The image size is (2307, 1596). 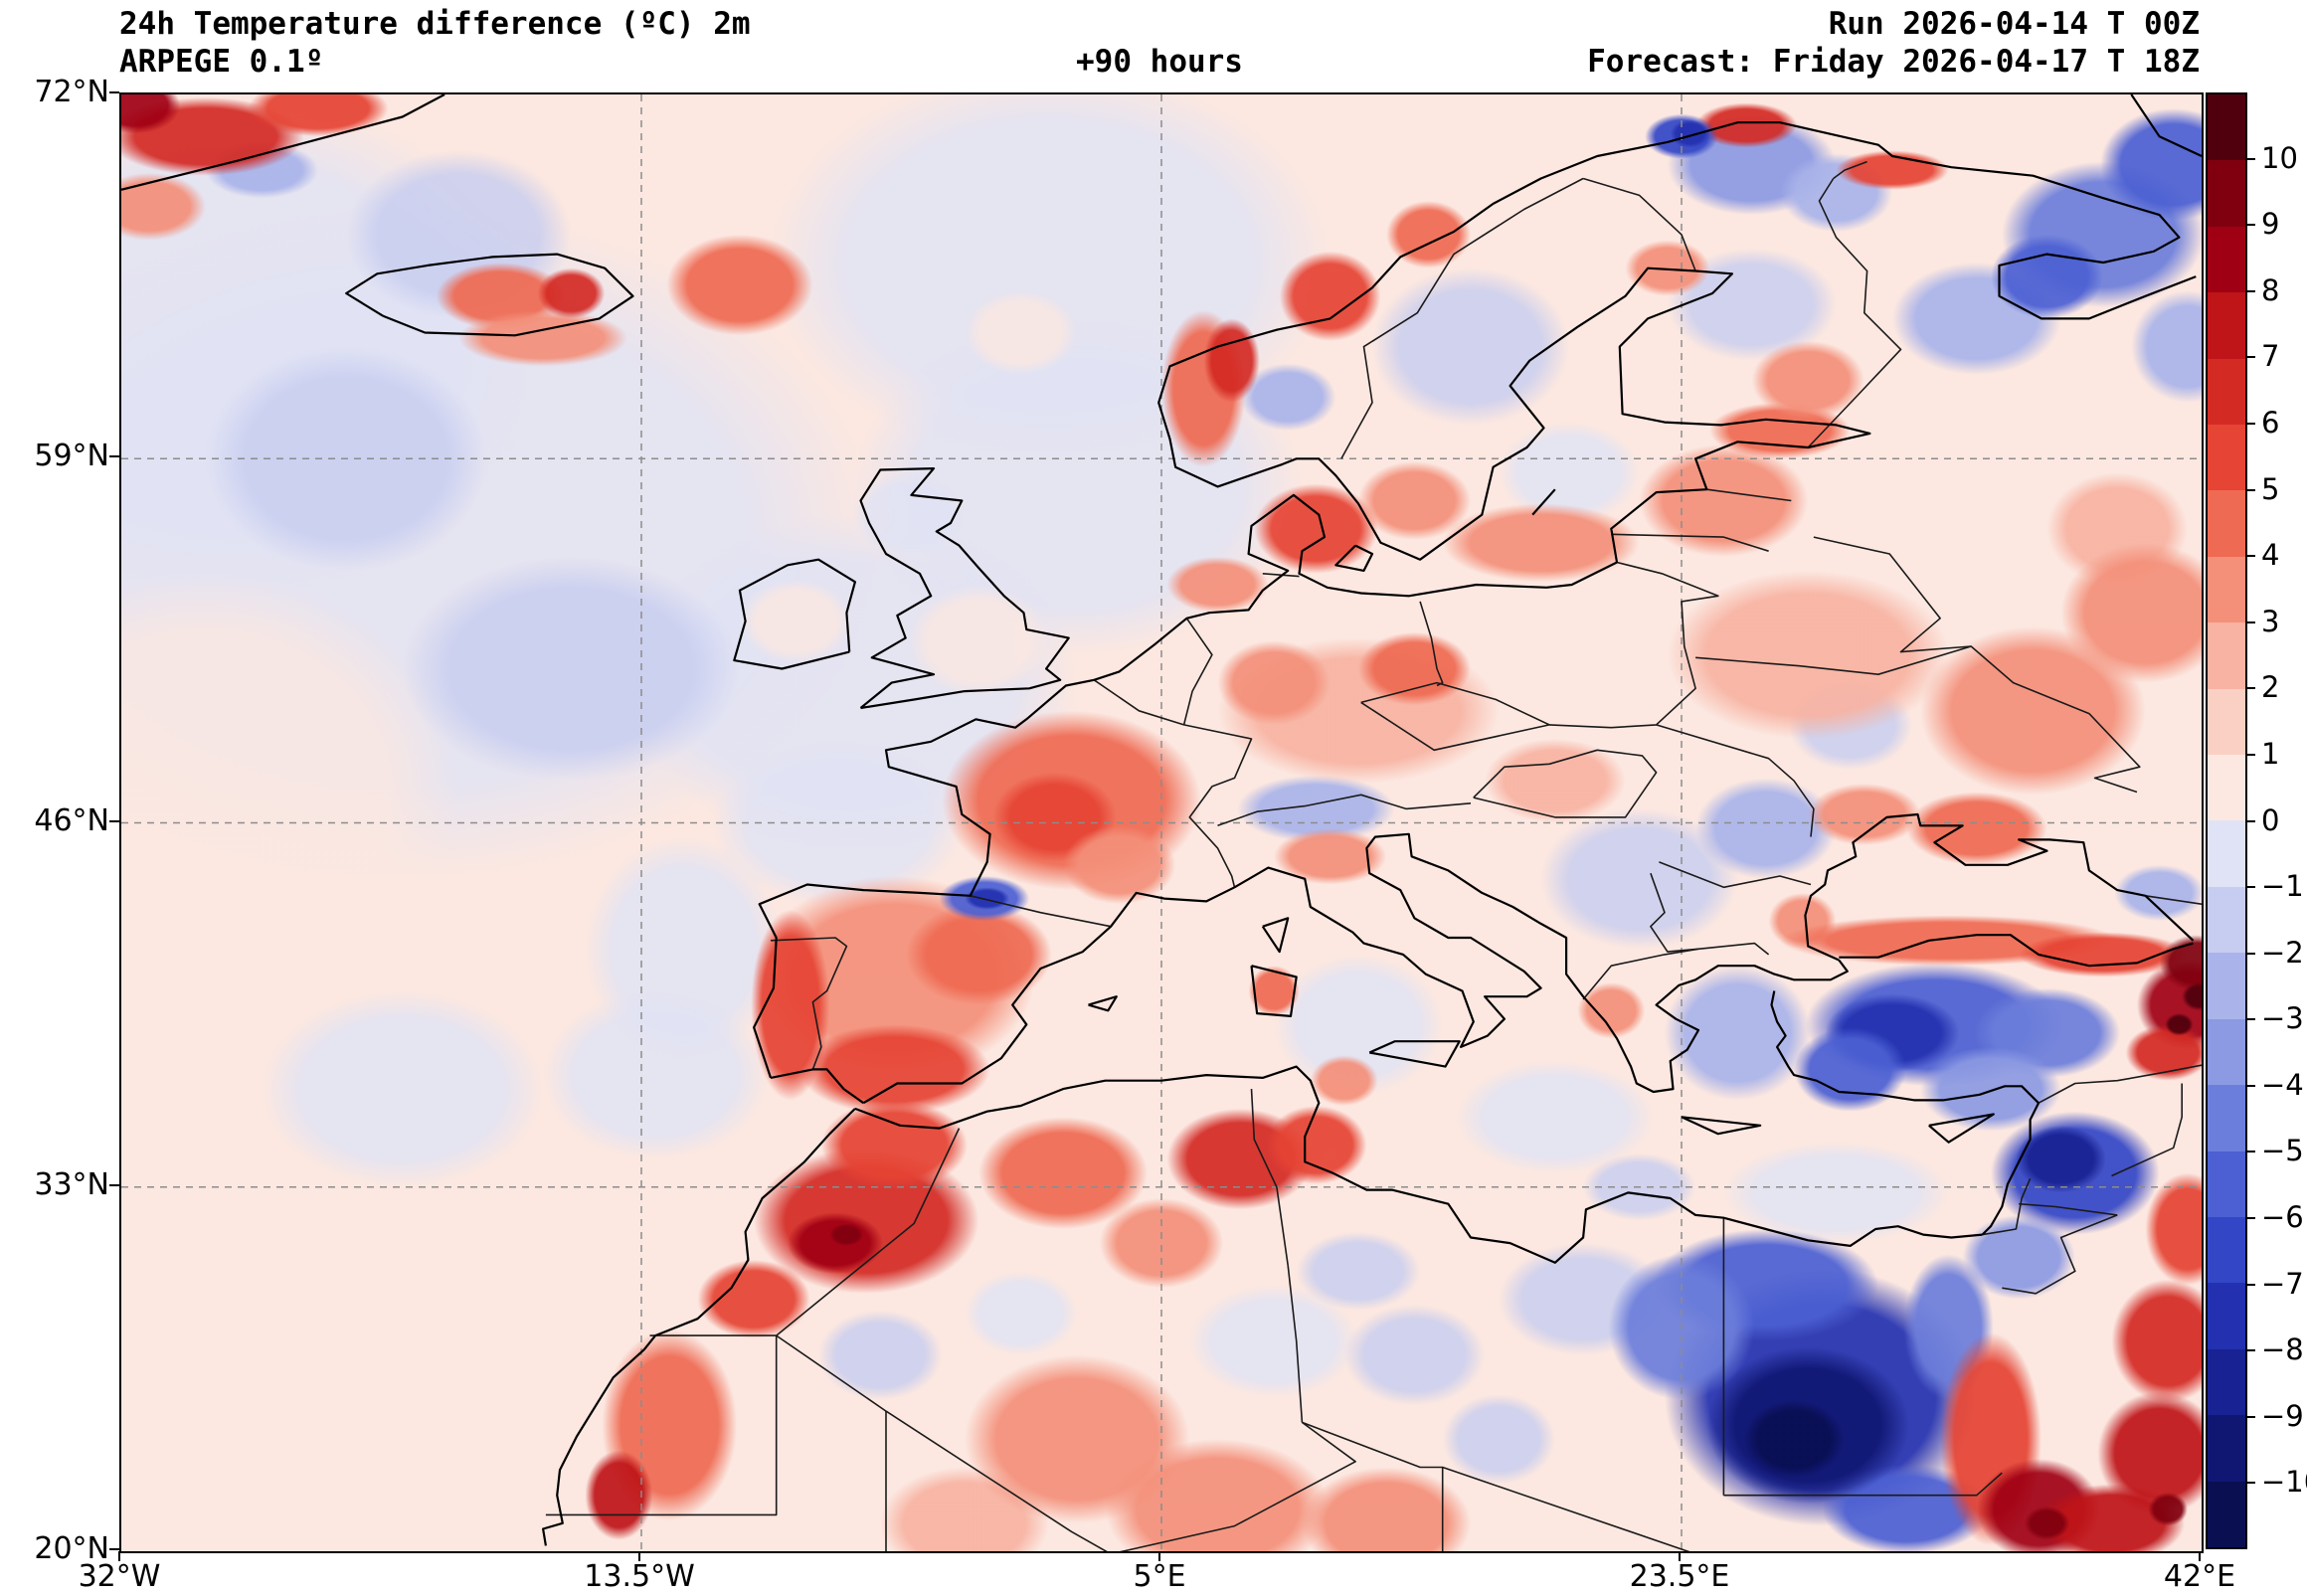 What do you see at coordinates (2199, 1577) in the screenshot?
I see `lon-tick-label: 42°E` at bounding box center [2199, 1577].